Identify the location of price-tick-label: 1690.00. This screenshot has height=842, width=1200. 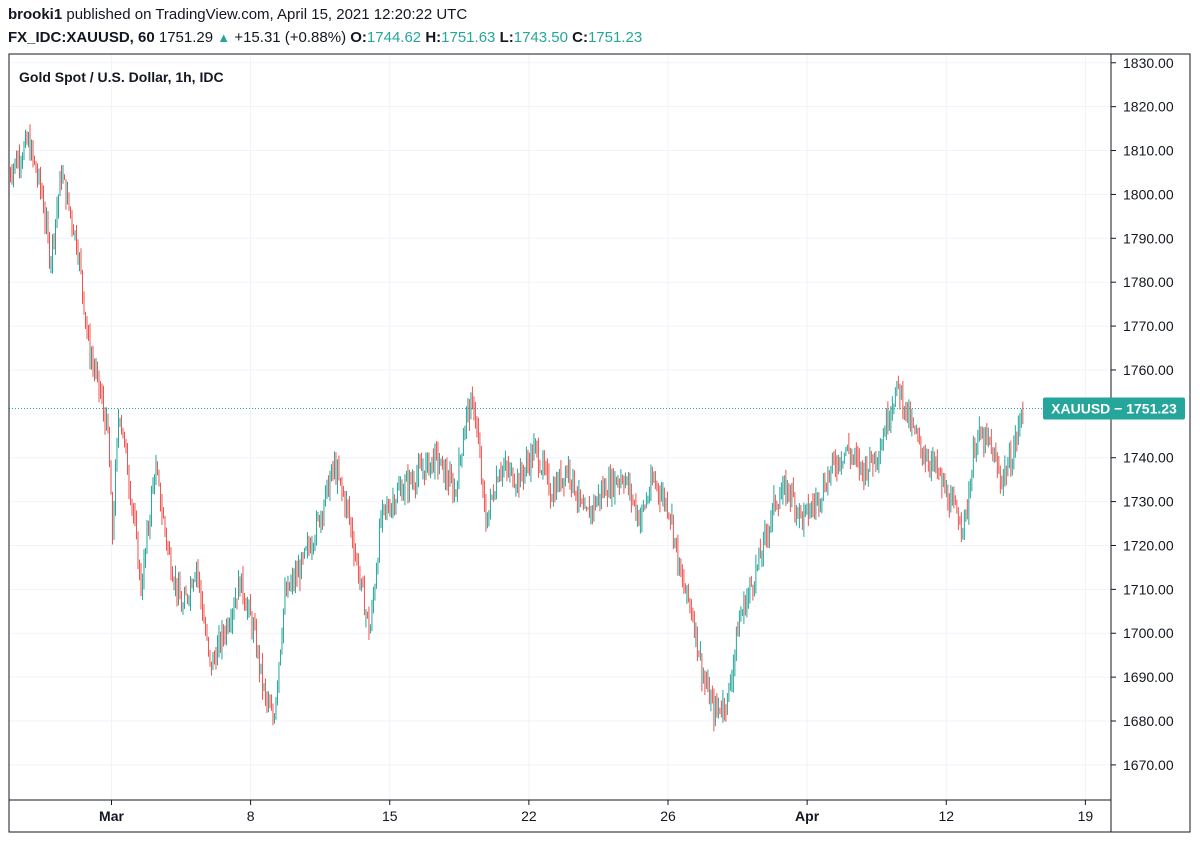
(1148, 677).